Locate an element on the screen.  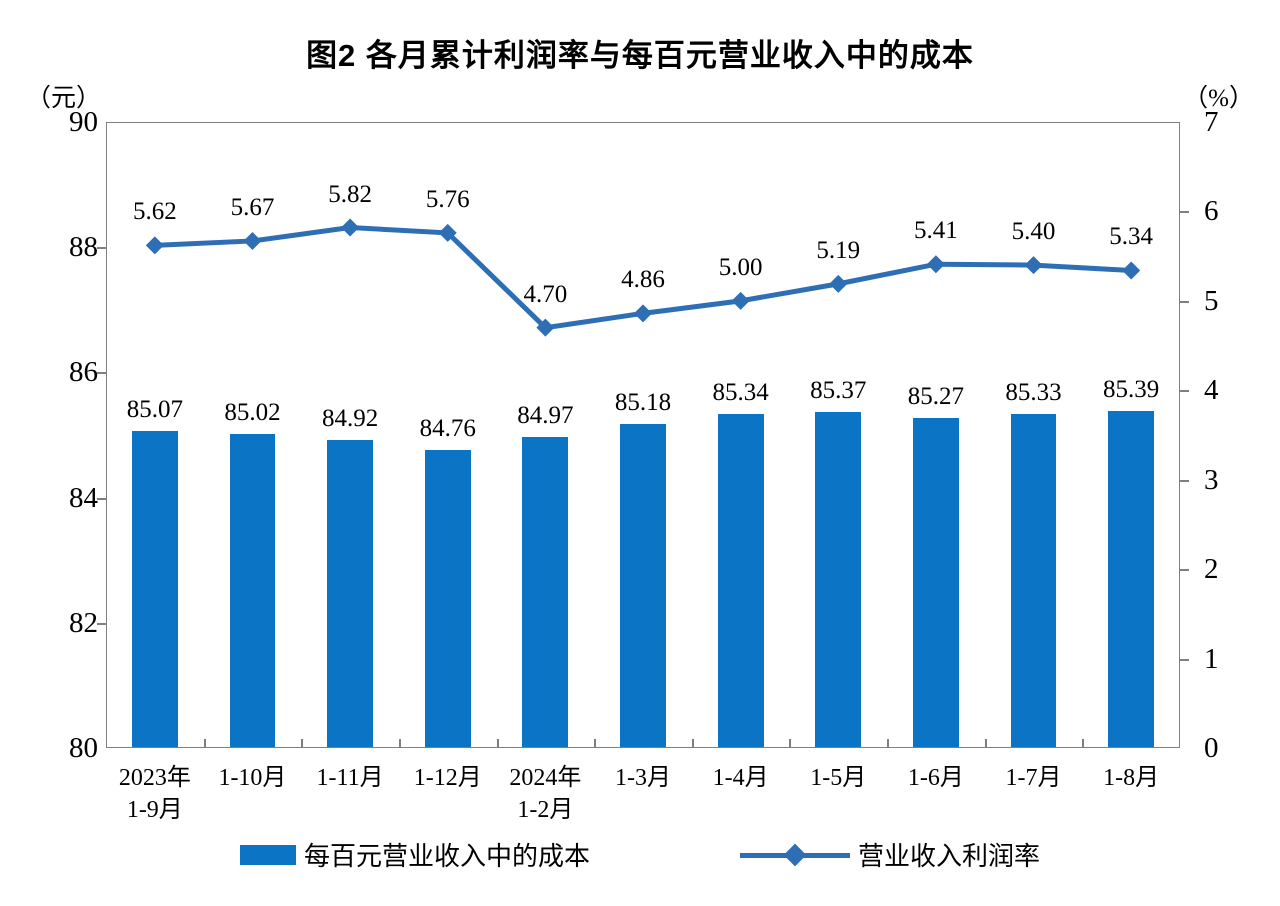
y-axis-tick-label-right: 5 is located at coordinates (1211, 300).